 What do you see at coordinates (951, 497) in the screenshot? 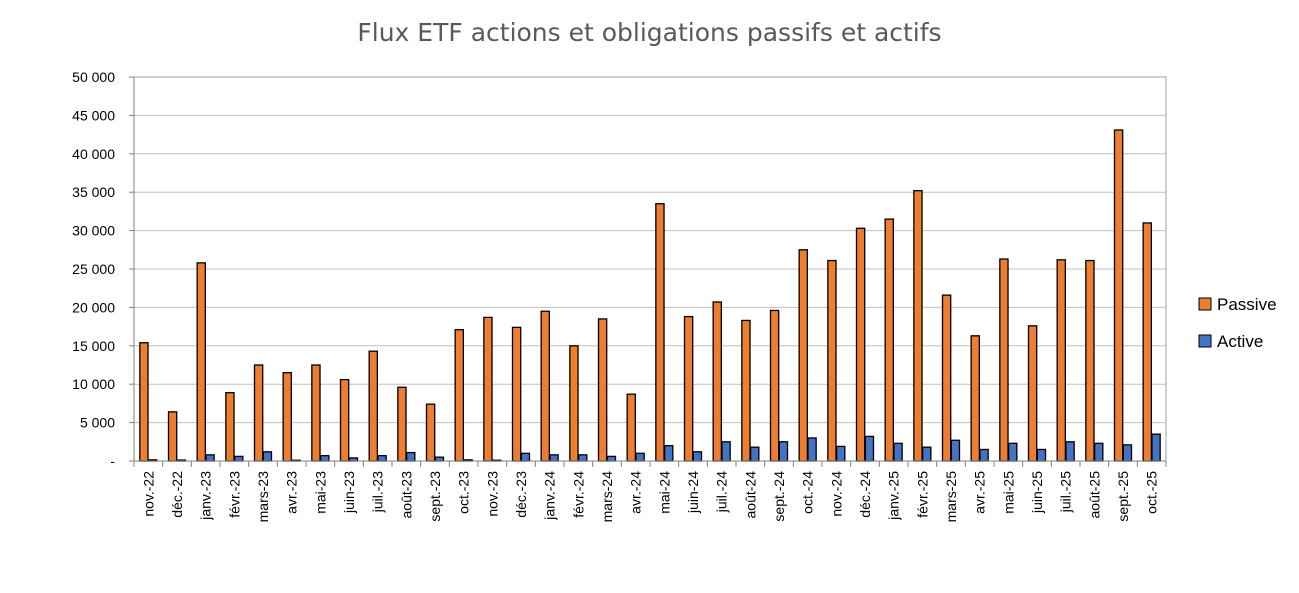
I see `x-tick-label: mars-25` at bounding box center [951, 497].